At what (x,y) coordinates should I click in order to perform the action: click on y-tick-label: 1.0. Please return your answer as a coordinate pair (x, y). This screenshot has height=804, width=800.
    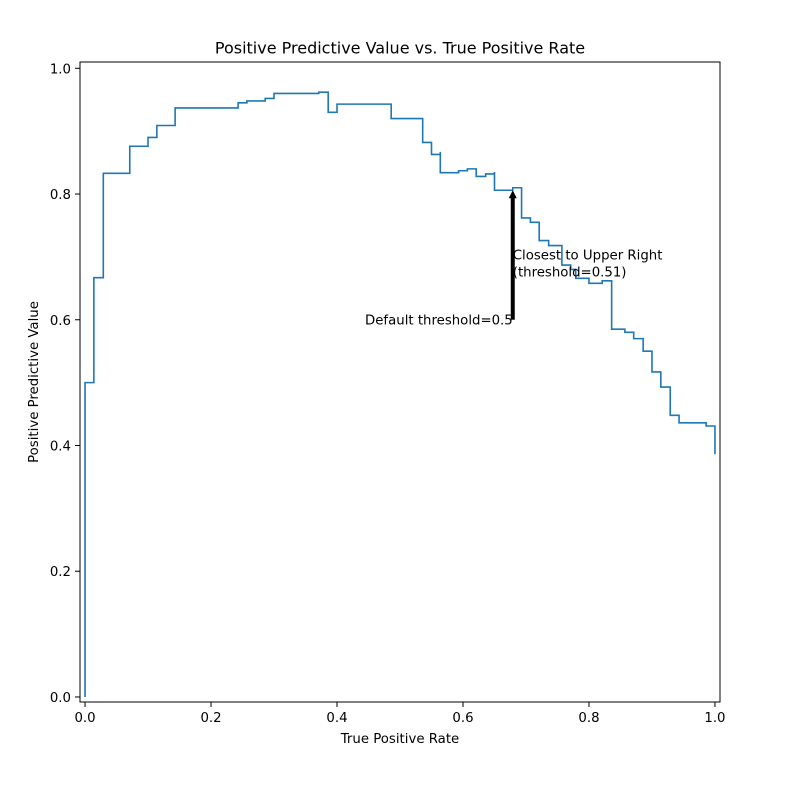
    Looking at the image, I should click on (60, 69).